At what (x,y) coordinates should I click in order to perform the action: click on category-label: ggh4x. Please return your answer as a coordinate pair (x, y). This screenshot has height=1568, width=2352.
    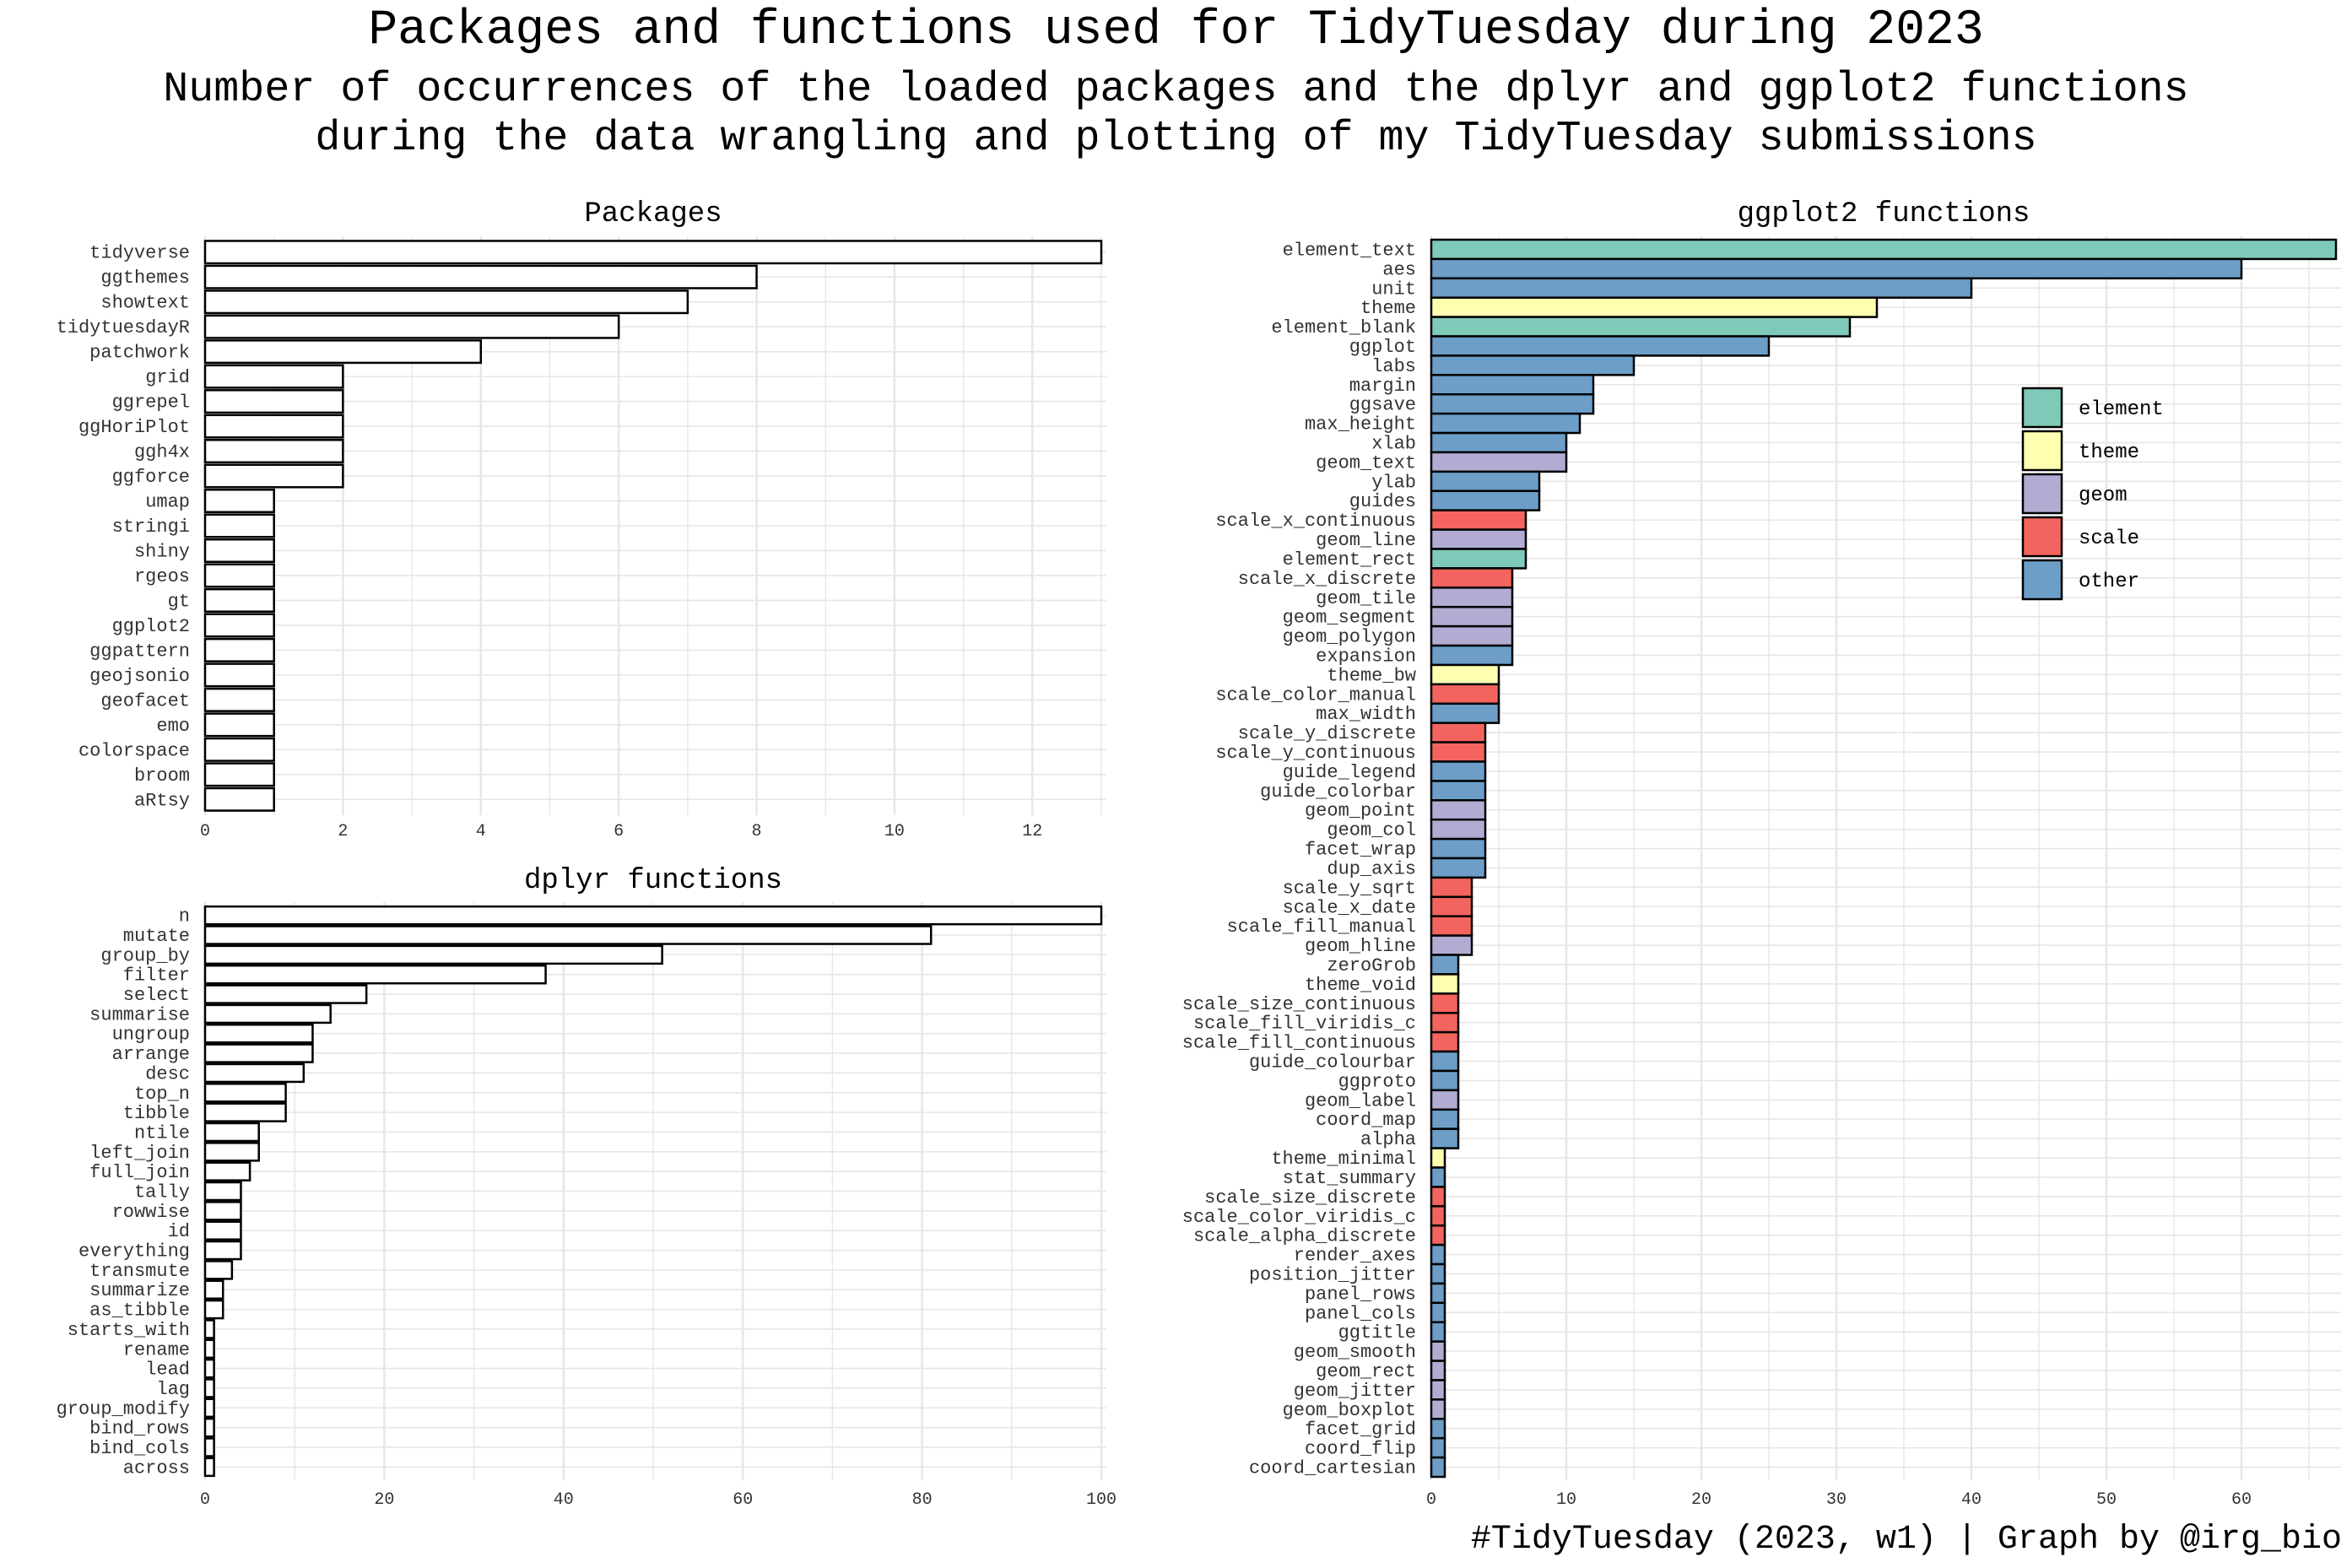
    Looking at the image, I should click on (162, 452).